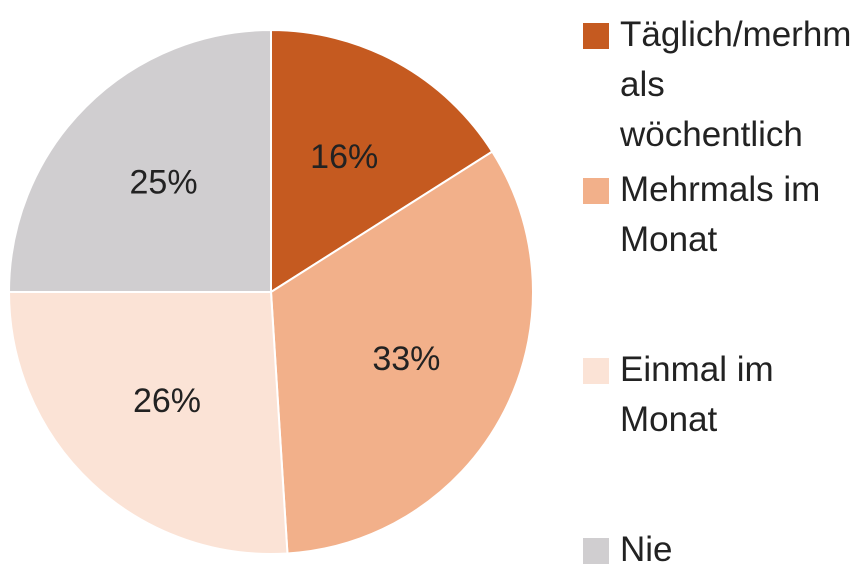 This screenshot has height=572, width=856. I want to click on legend-label: Mehrmals im Monat, so click(720, 214).